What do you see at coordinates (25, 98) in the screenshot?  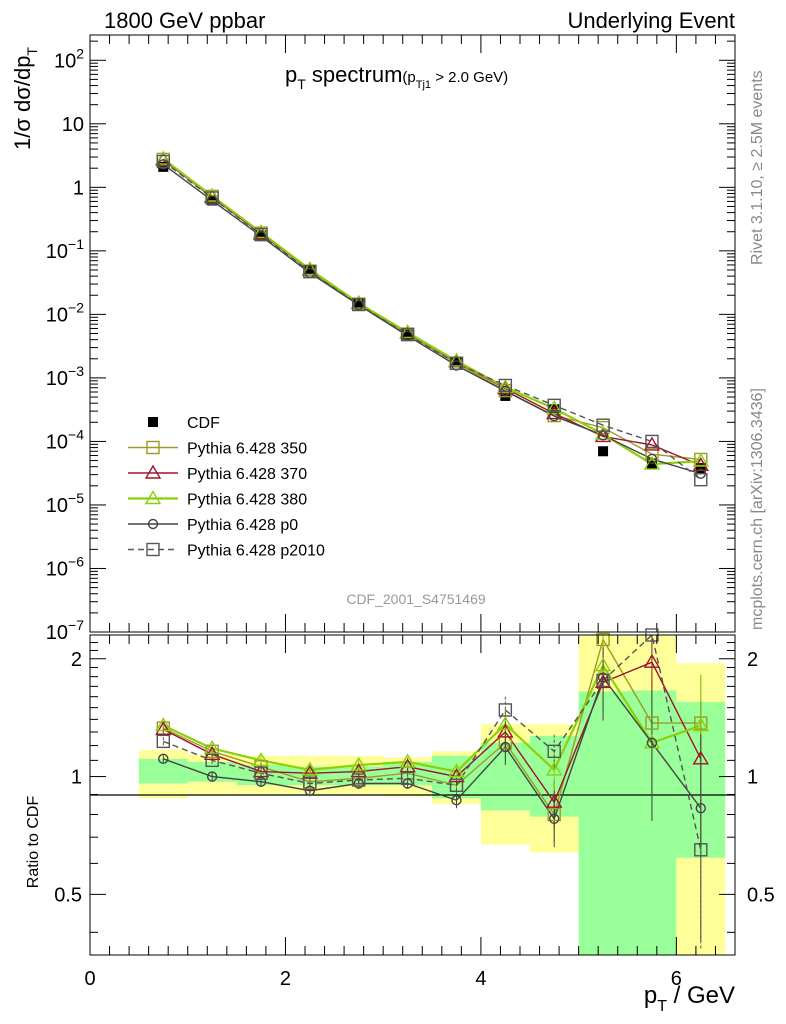 I see `main-y-label: 1/σ dσ/dpT` at bounding box center [25, 98].